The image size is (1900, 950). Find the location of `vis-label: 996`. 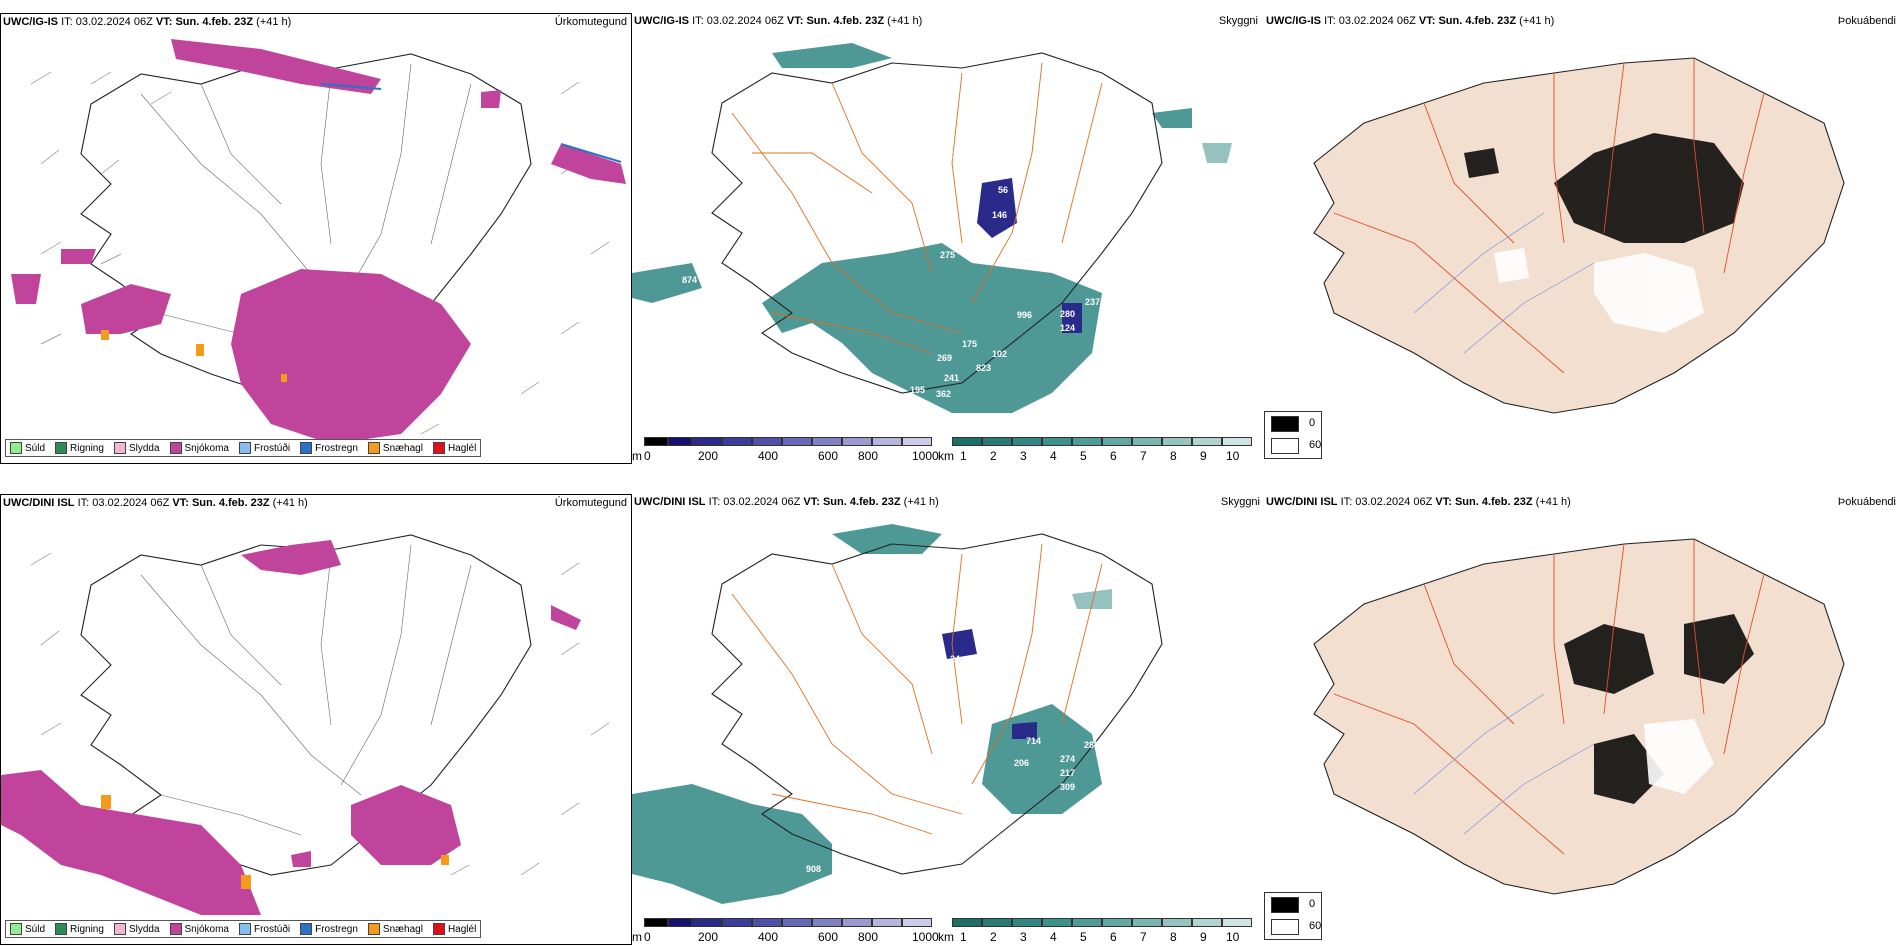

vis-label: 996 is located at coordinates (1024, 315).